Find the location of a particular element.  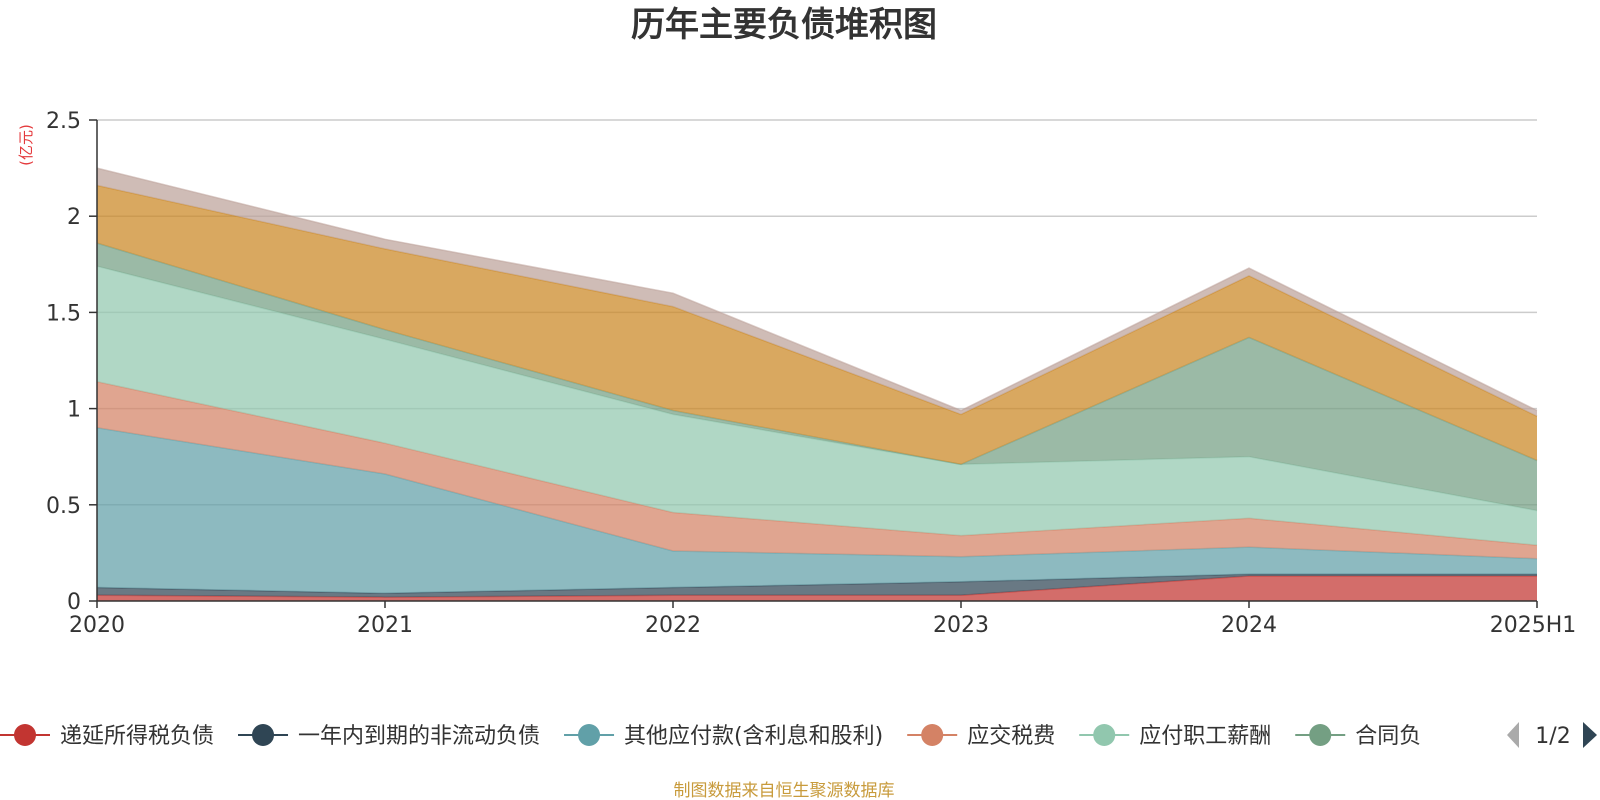

legend-label: 一年内到期的非流动负债 is located at coordinates (419, 736).